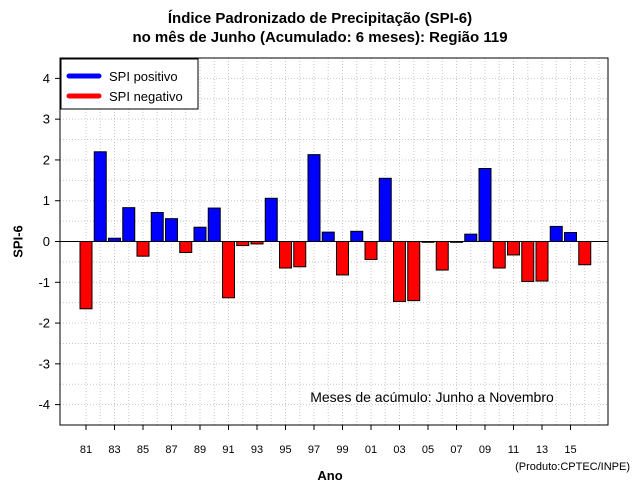  Describe the element at coordinates (285, 450) in the screenshot. I see `x-tick-label: 95` at that location.